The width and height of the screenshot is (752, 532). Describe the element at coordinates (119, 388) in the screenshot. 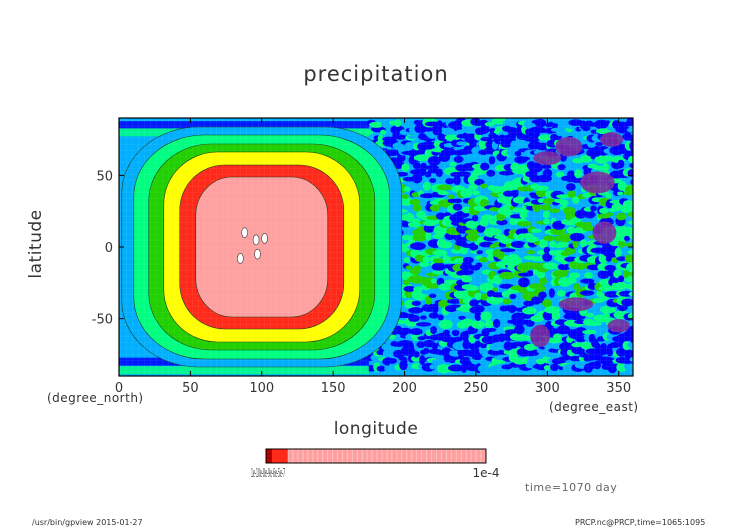

I see `x-tick-label: 0` at that location.